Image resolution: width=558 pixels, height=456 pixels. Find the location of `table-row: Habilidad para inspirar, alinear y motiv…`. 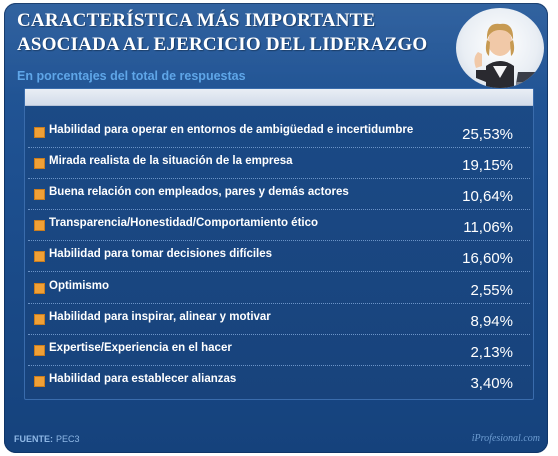

table-row: Habilidad para inspirar, alinear y motiv… is located at coordinates (279, 320).